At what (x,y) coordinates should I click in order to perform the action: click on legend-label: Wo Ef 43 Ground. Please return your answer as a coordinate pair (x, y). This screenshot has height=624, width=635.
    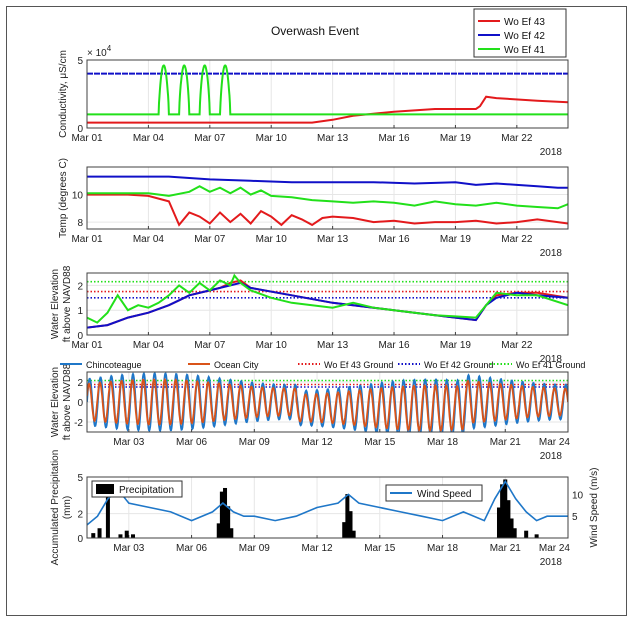
    Looking at the image, I should click on (358, 365).